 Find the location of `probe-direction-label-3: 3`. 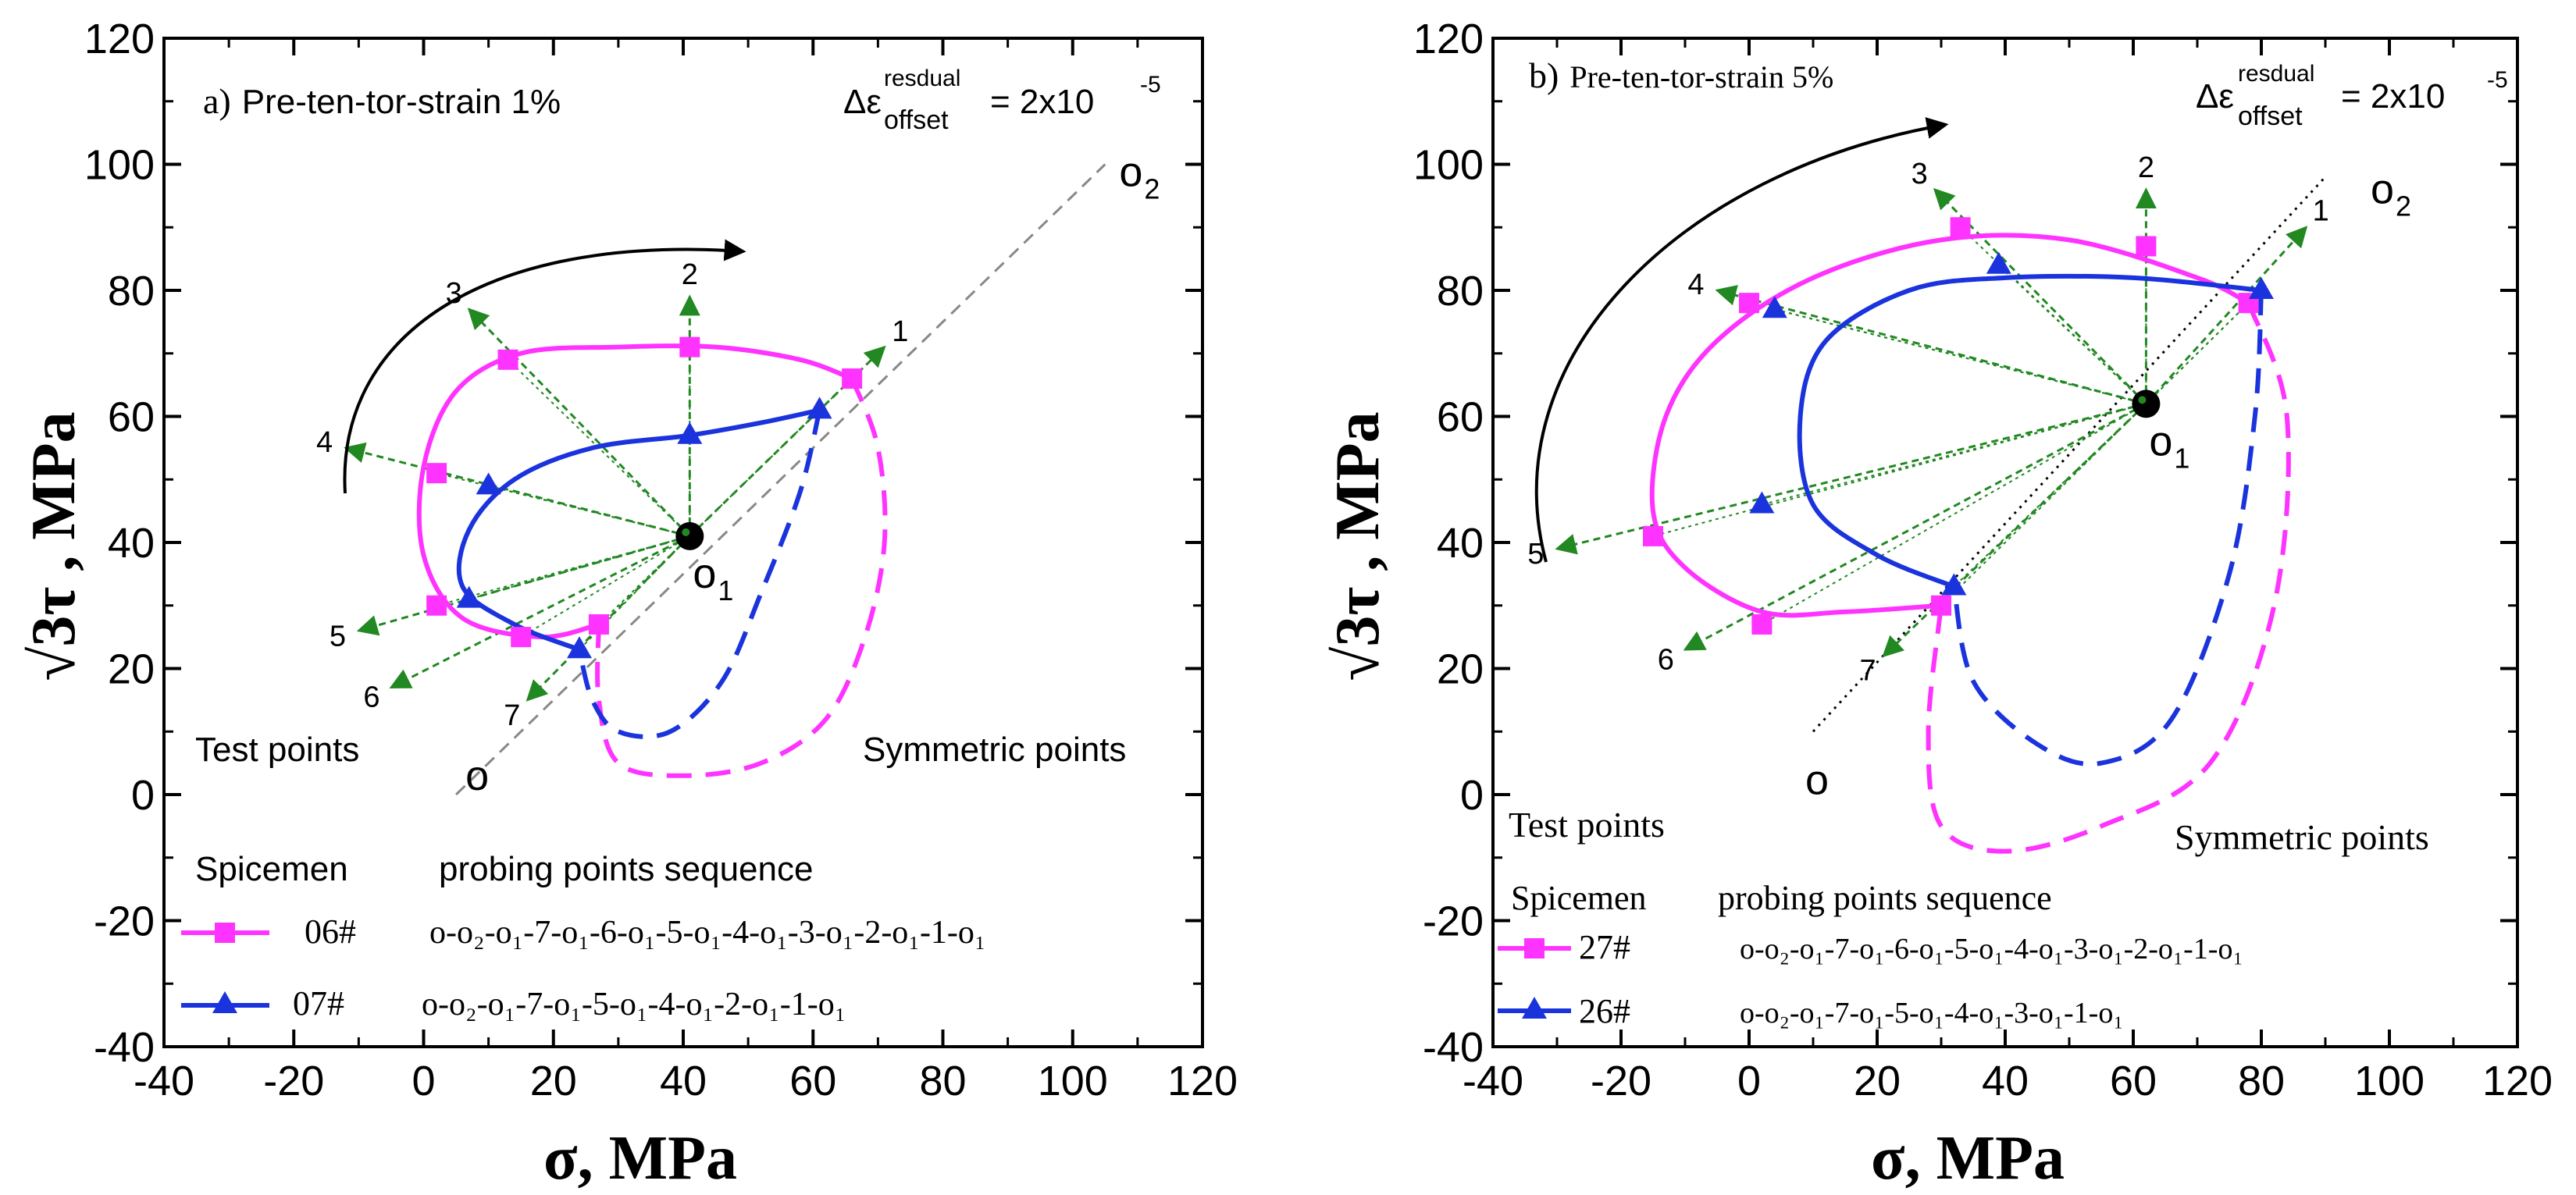

probe-direction-label-3: 3 is located at coordinates (1920, 174).